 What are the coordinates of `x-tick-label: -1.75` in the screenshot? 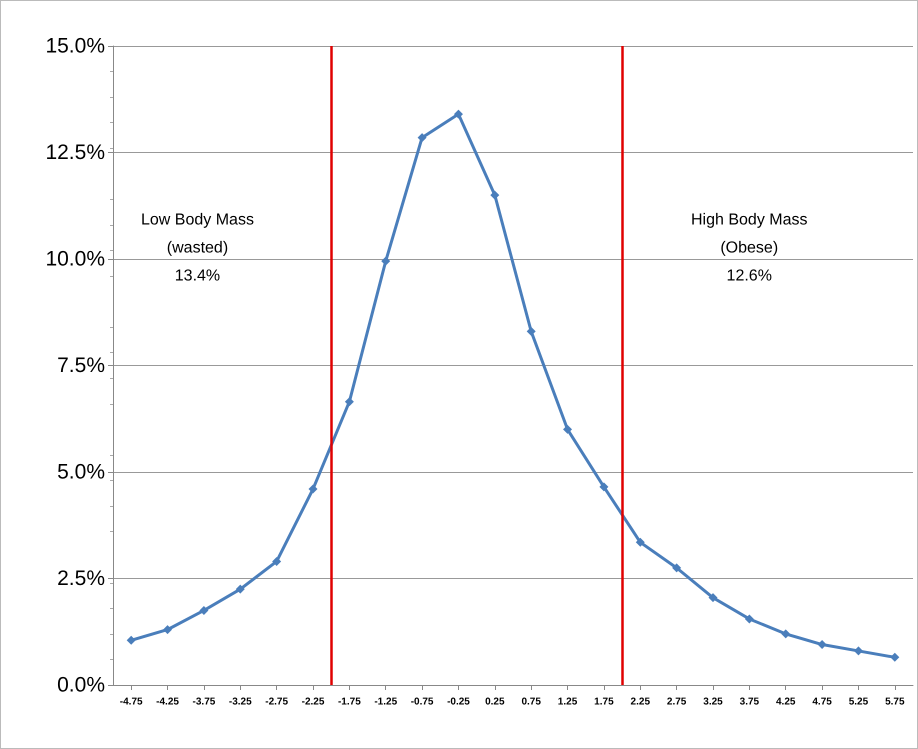 It's located at (350, 702).